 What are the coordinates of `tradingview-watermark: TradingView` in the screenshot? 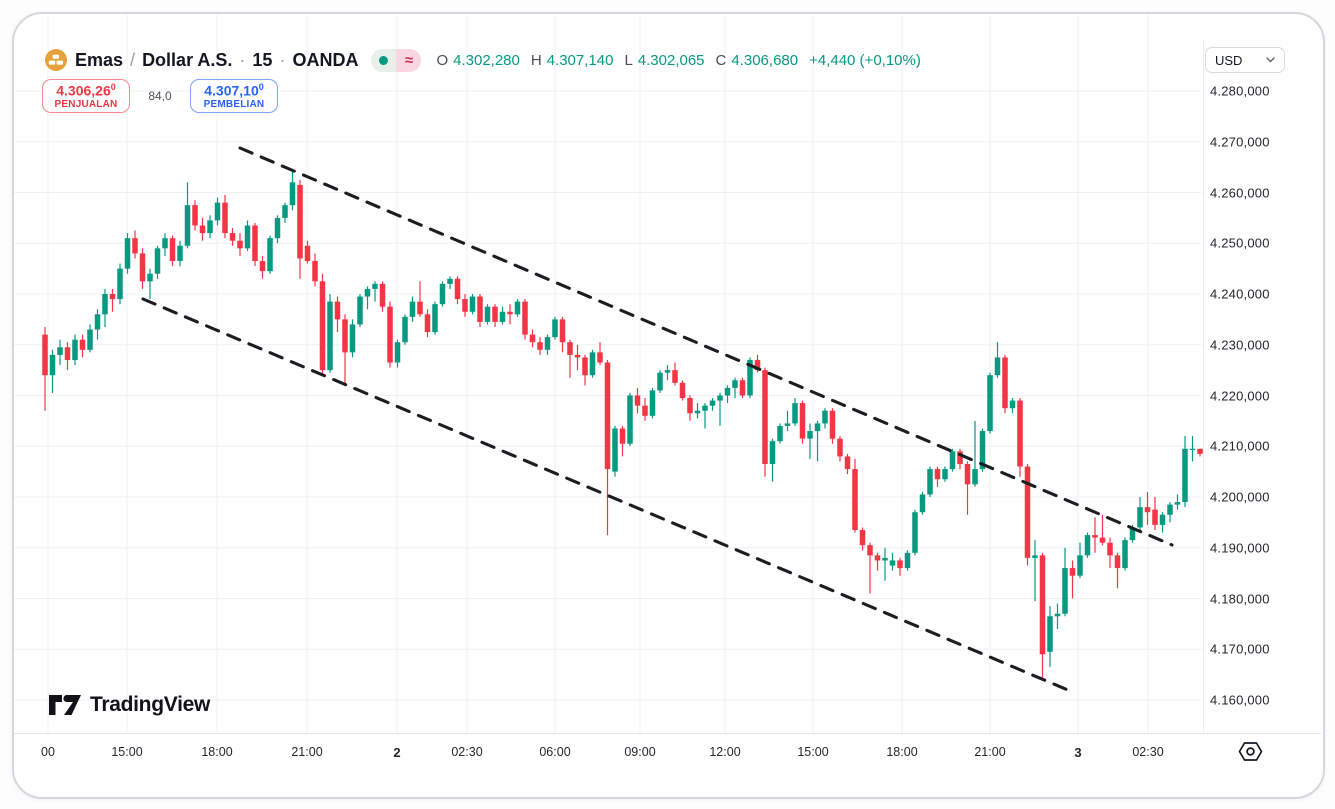 It's located at (129, 705).